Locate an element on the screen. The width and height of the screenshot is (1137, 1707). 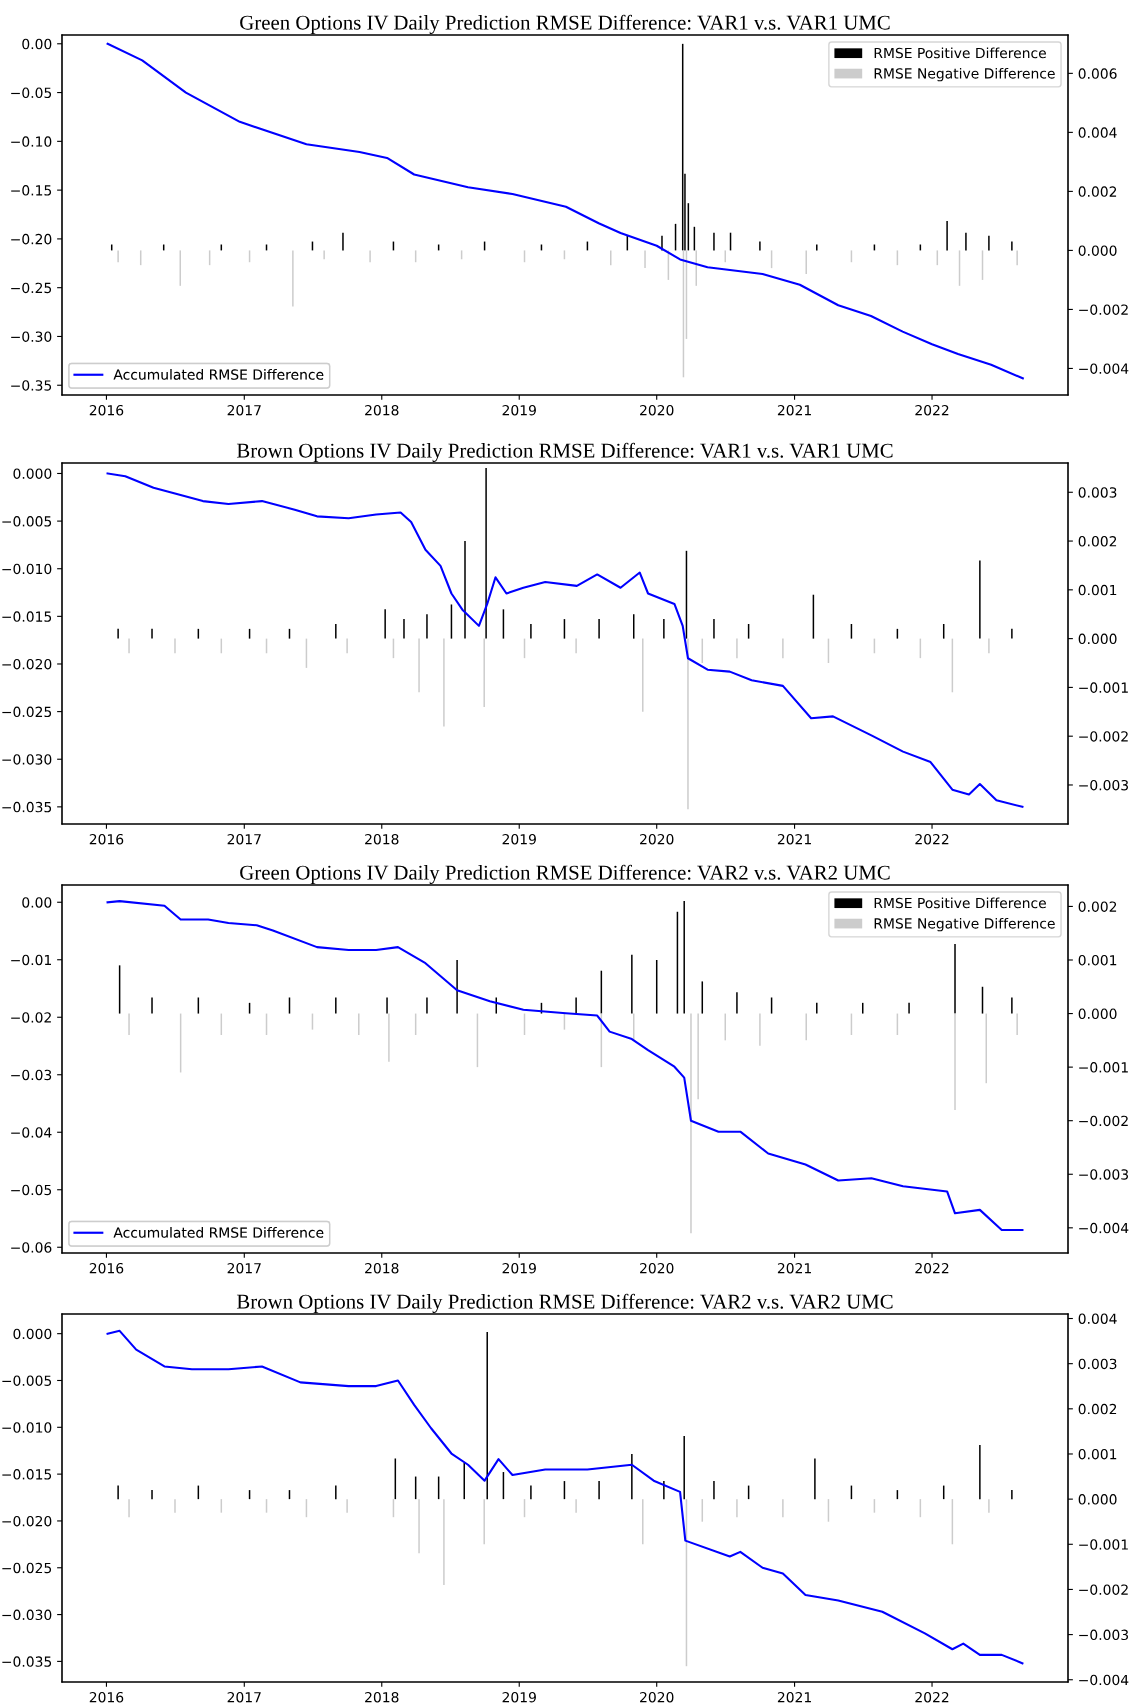
y-tick-label: −0.25 is located at coordinates (31, 288).